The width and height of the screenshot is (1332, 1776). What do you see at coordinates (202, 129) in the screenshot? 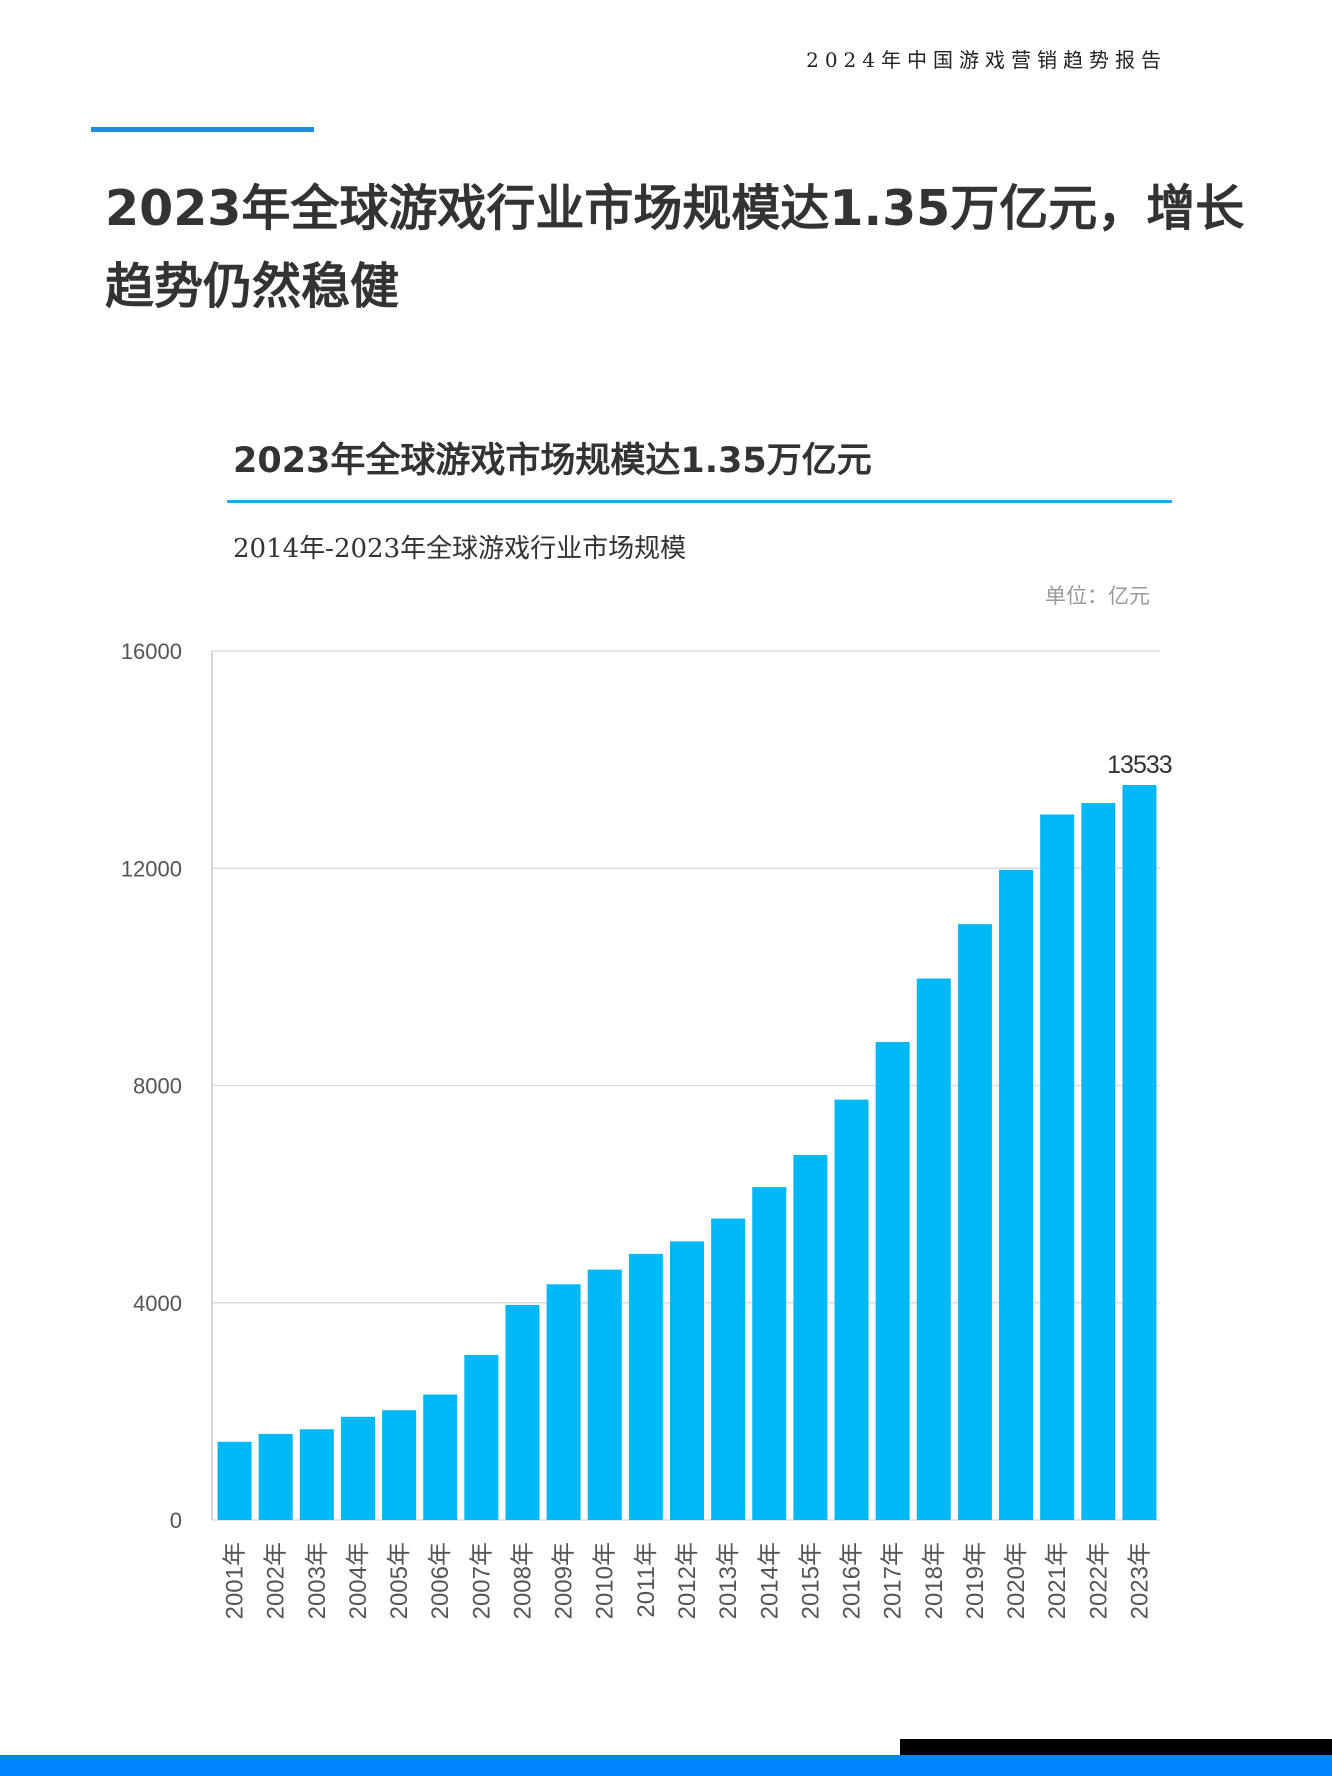
I see `accent-line` at bounding box center [202, 129].